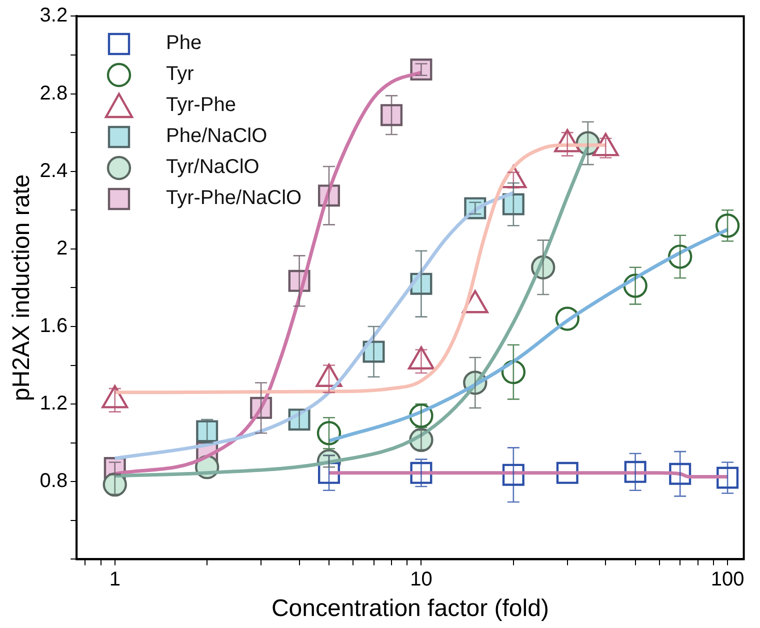 The height and width of the screenshot is (628, 760). What do you see at coordinates (114, 579) in the screenshot?
I see `x-tick-label: 1` at bounding box center [114, 579].